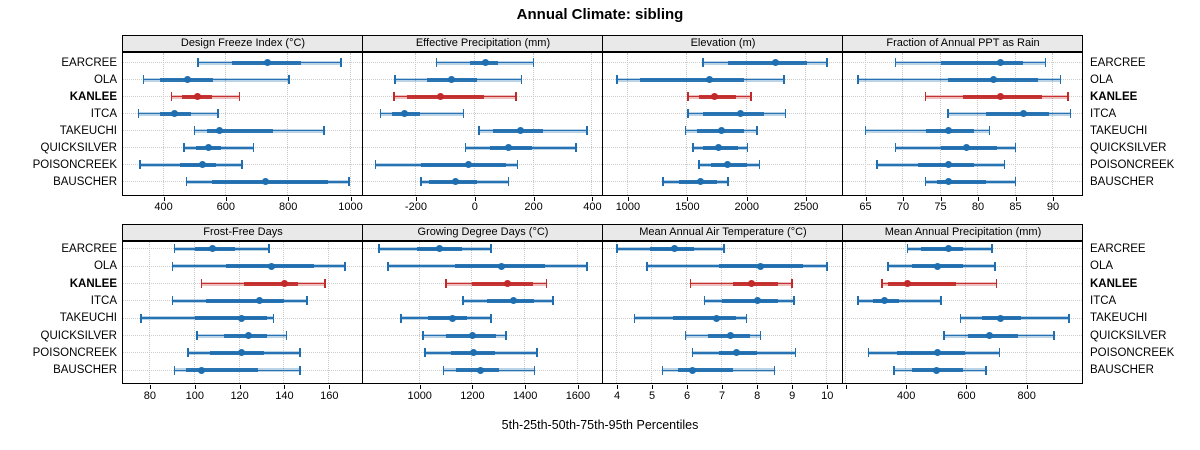 This screenshot has height=450, width=1200. What do you see at coordinates (1026, 396) in the screenshot?
I see `axis-tick-label: 800` at bounding box center [1026, 396].